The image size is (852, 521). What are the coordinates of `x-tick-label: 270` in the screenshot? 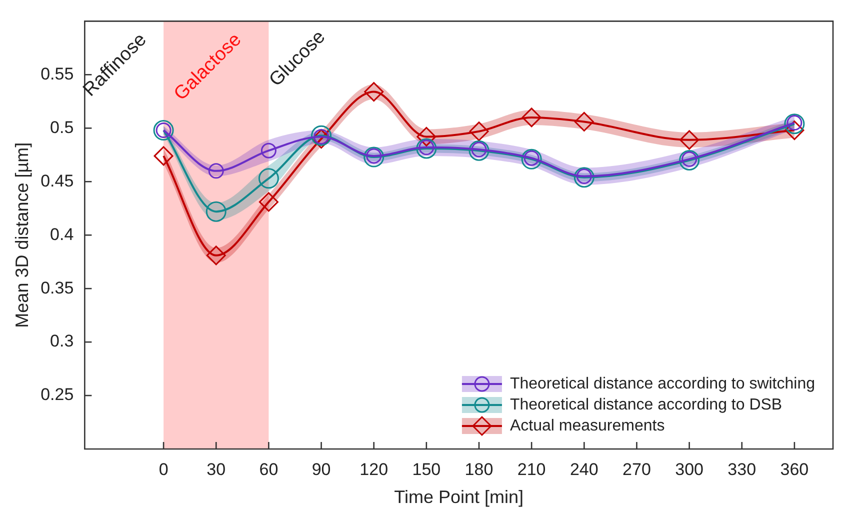 It's located at (636, 469).